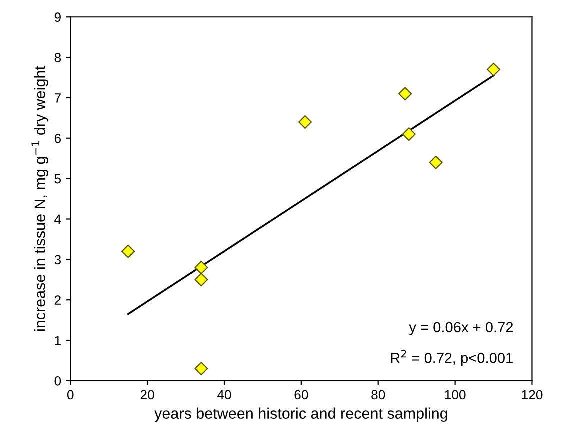 This screenshot has height=428, width=565. Describe the element at coordinates (379, 395) in the screenshot. I see `x-tick-label: 80` at that location.